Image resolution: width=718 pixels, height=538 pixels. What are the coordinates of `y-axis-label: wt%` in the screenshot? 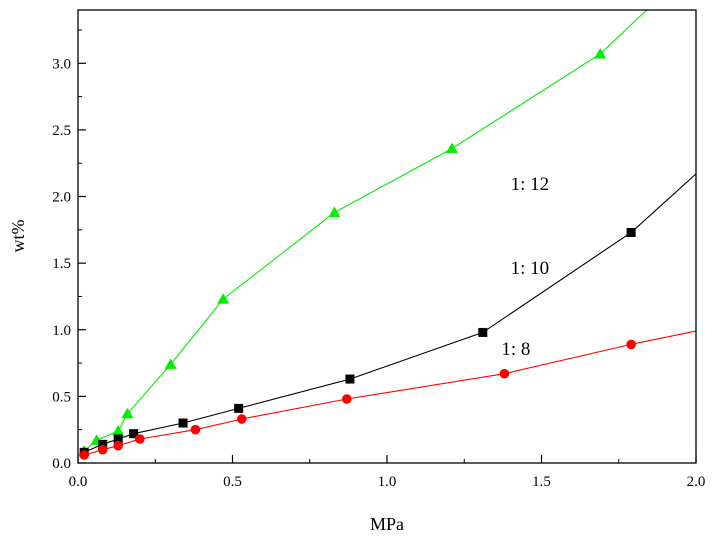 It's located at (18, 236).